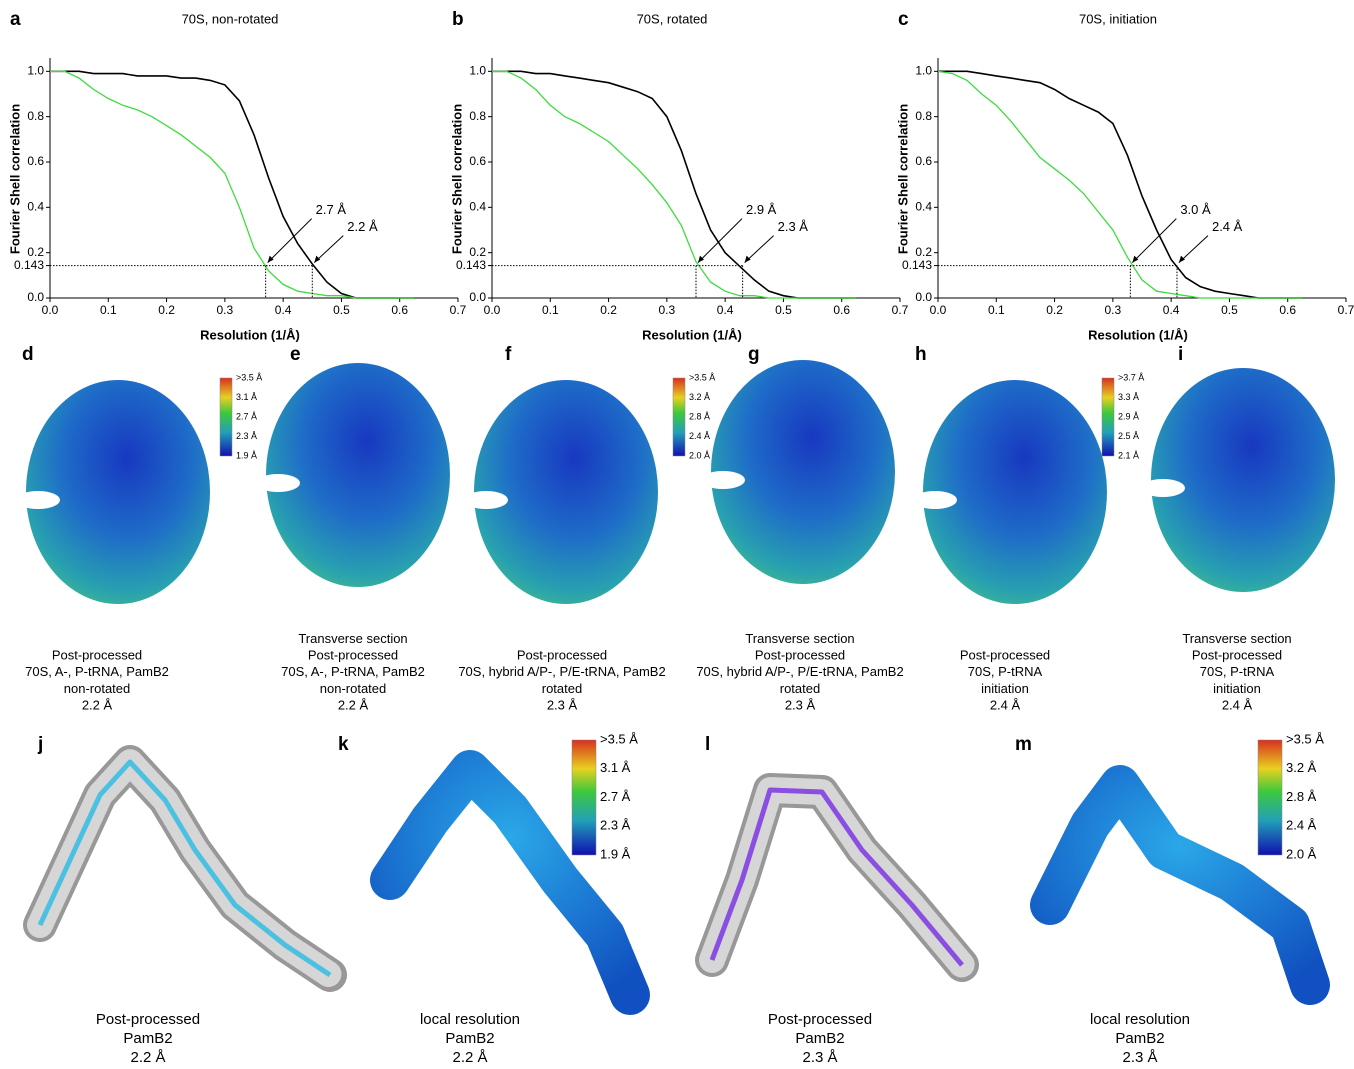 The height and width of the screenshot is (1069, 1354). Describe the element at coordinates (40, 744) in the screenshot. I see `panel-letter: j` at that location.